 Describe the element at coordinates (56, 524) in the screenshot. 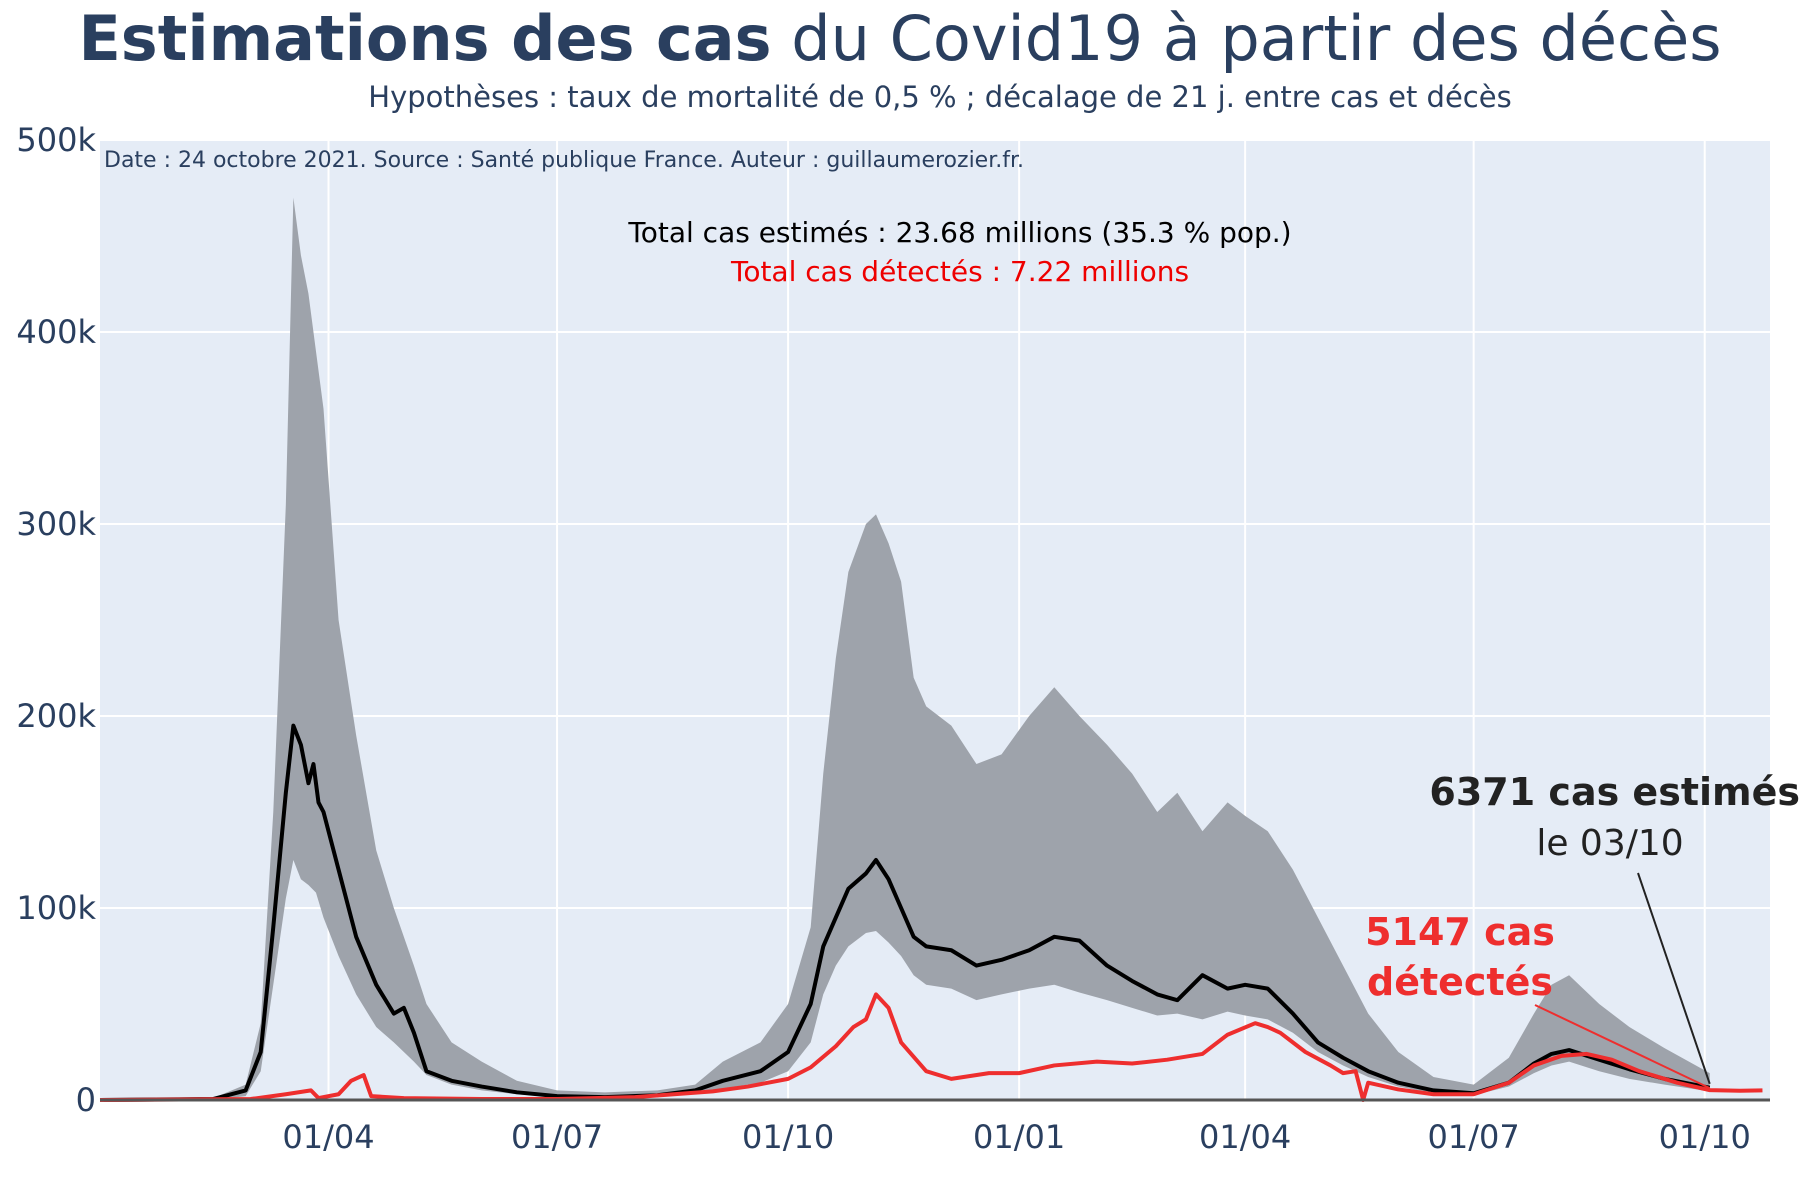

I see `y-tick-label: 300k` at that location.